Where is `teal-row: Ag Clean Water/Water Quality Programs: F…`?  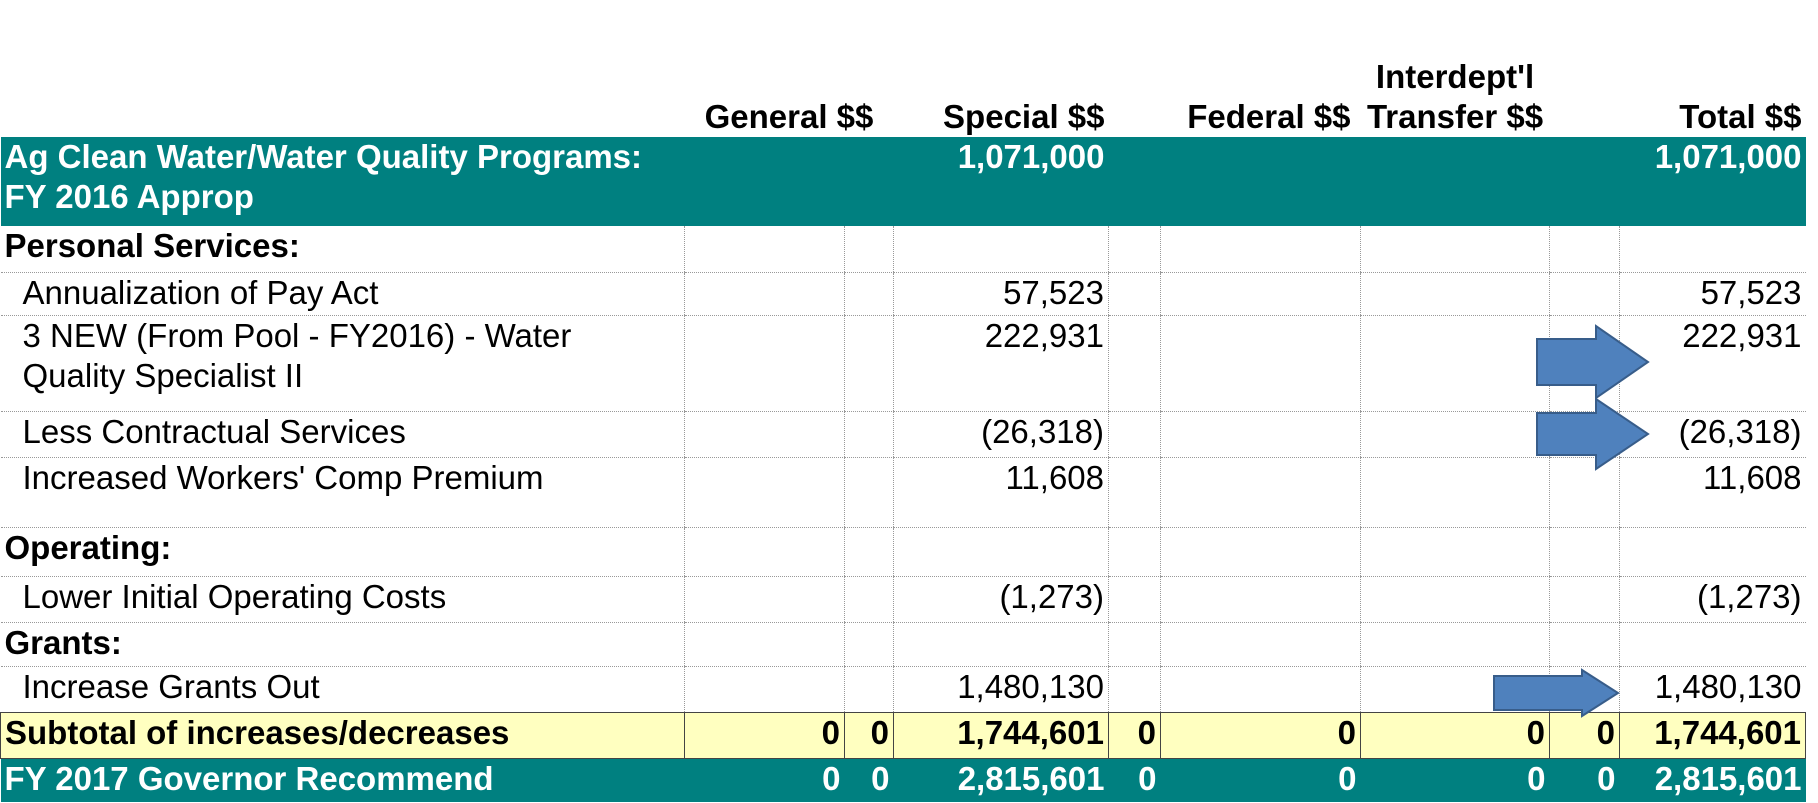
teal-row: Ag Clean Water/Water Quality Programs: F… is located at coordinates (903, 181).